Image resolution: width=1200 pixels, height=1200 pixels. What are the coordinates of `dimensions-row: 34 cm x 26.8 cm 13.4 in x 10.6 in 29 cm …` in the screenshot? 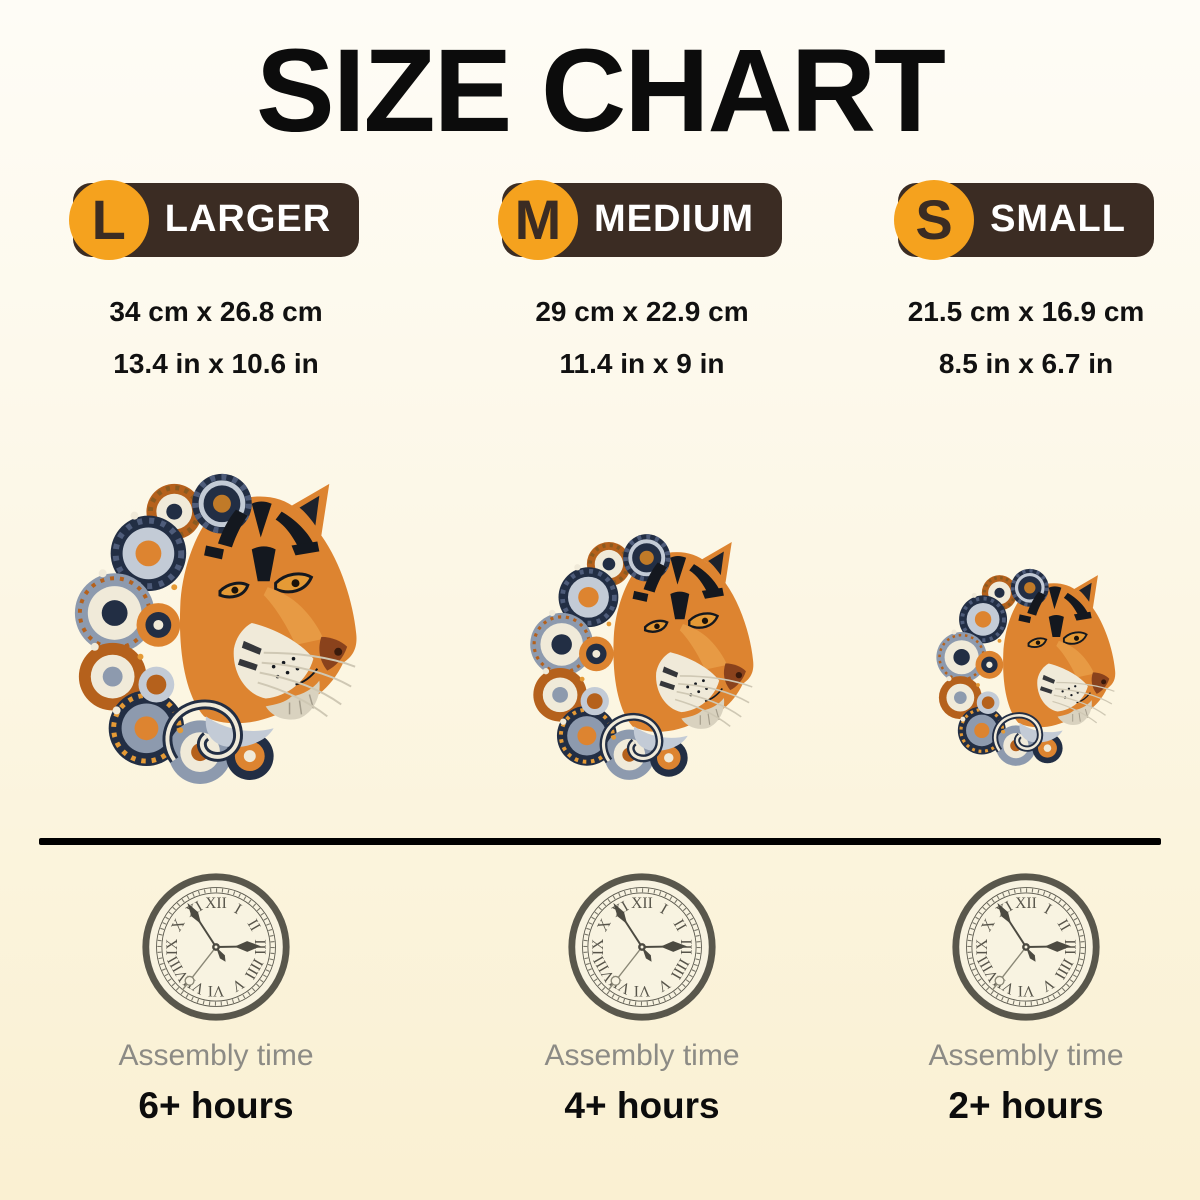 It's located at (600, 338).